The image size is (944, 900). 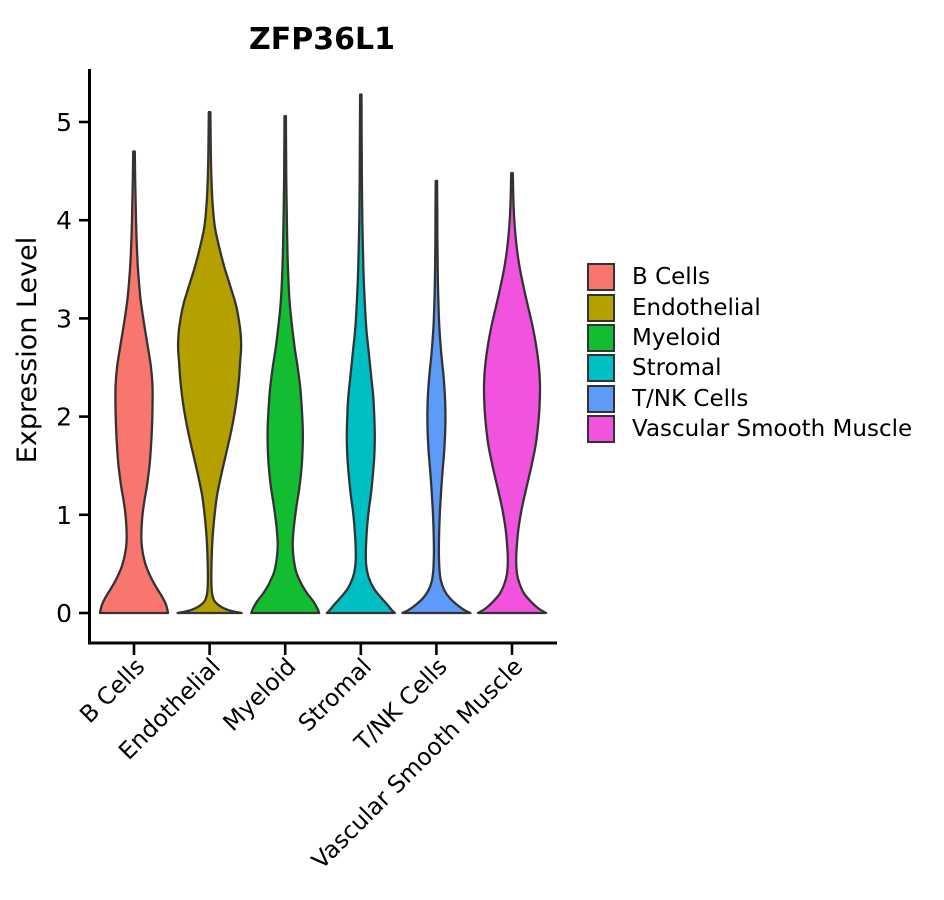 I want to click on violin-endothelial, so click(x=209, y=363).